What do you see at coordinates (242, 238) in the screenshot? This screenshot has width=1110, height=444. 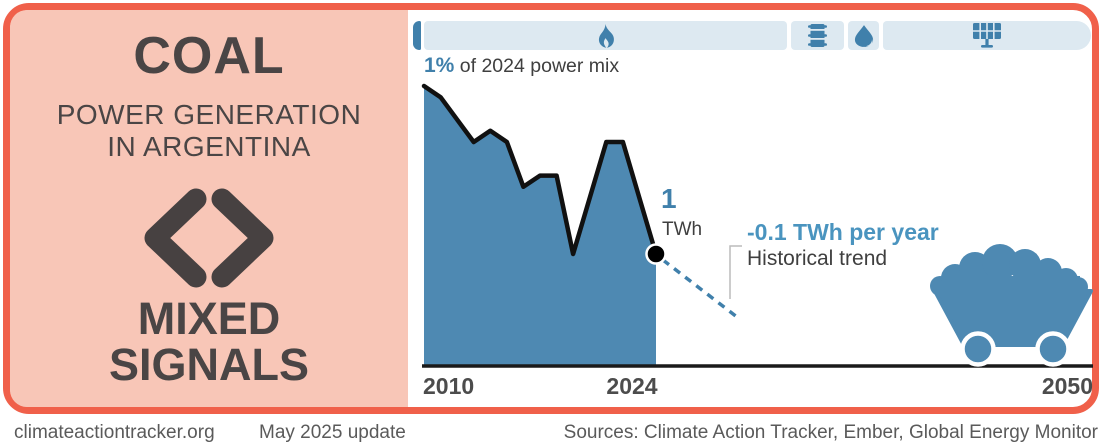 I see `chevron-right-icon` at bounding box center [242, 238].